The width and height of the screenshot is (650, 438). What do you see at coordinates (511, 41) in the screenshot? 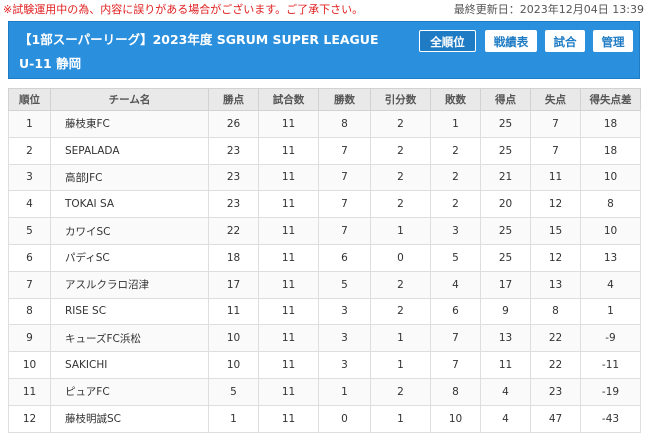
I see `record-table-button: 戦績表` at bounding box center [511, 41].